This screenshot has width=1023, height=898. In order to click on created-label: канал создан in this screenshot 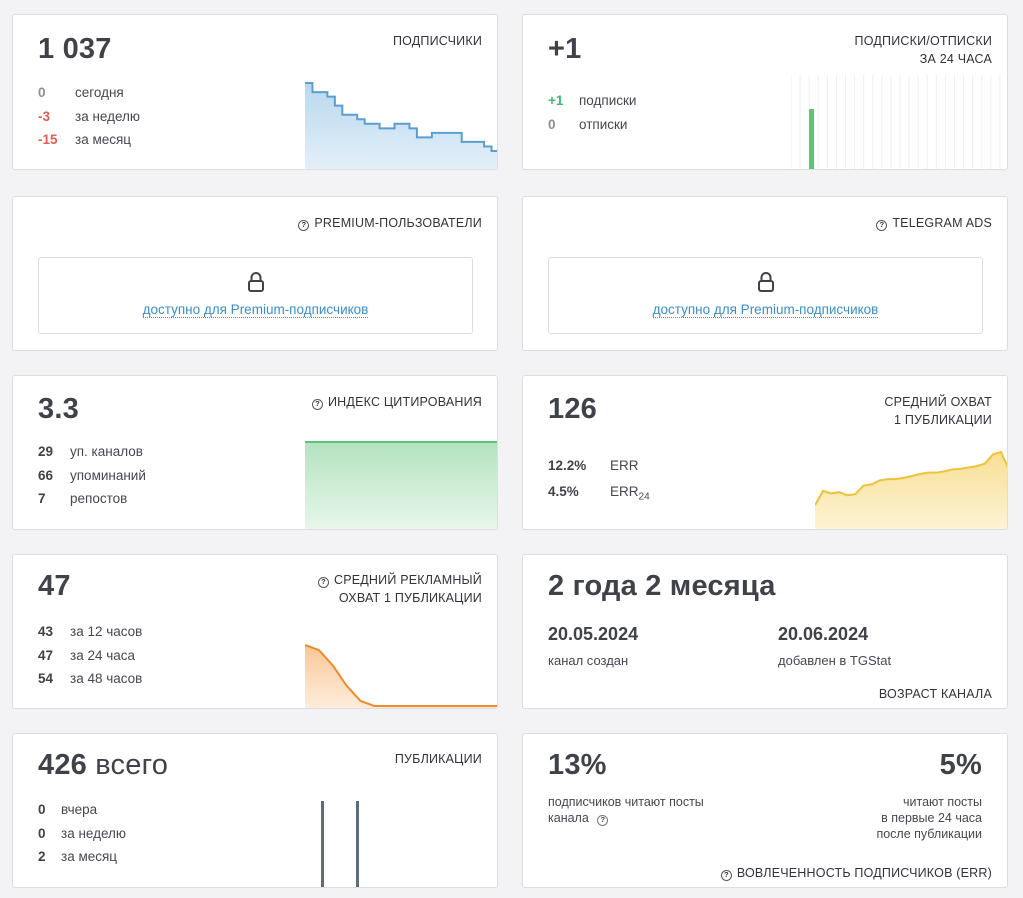, I will do `click(588, 660)`.